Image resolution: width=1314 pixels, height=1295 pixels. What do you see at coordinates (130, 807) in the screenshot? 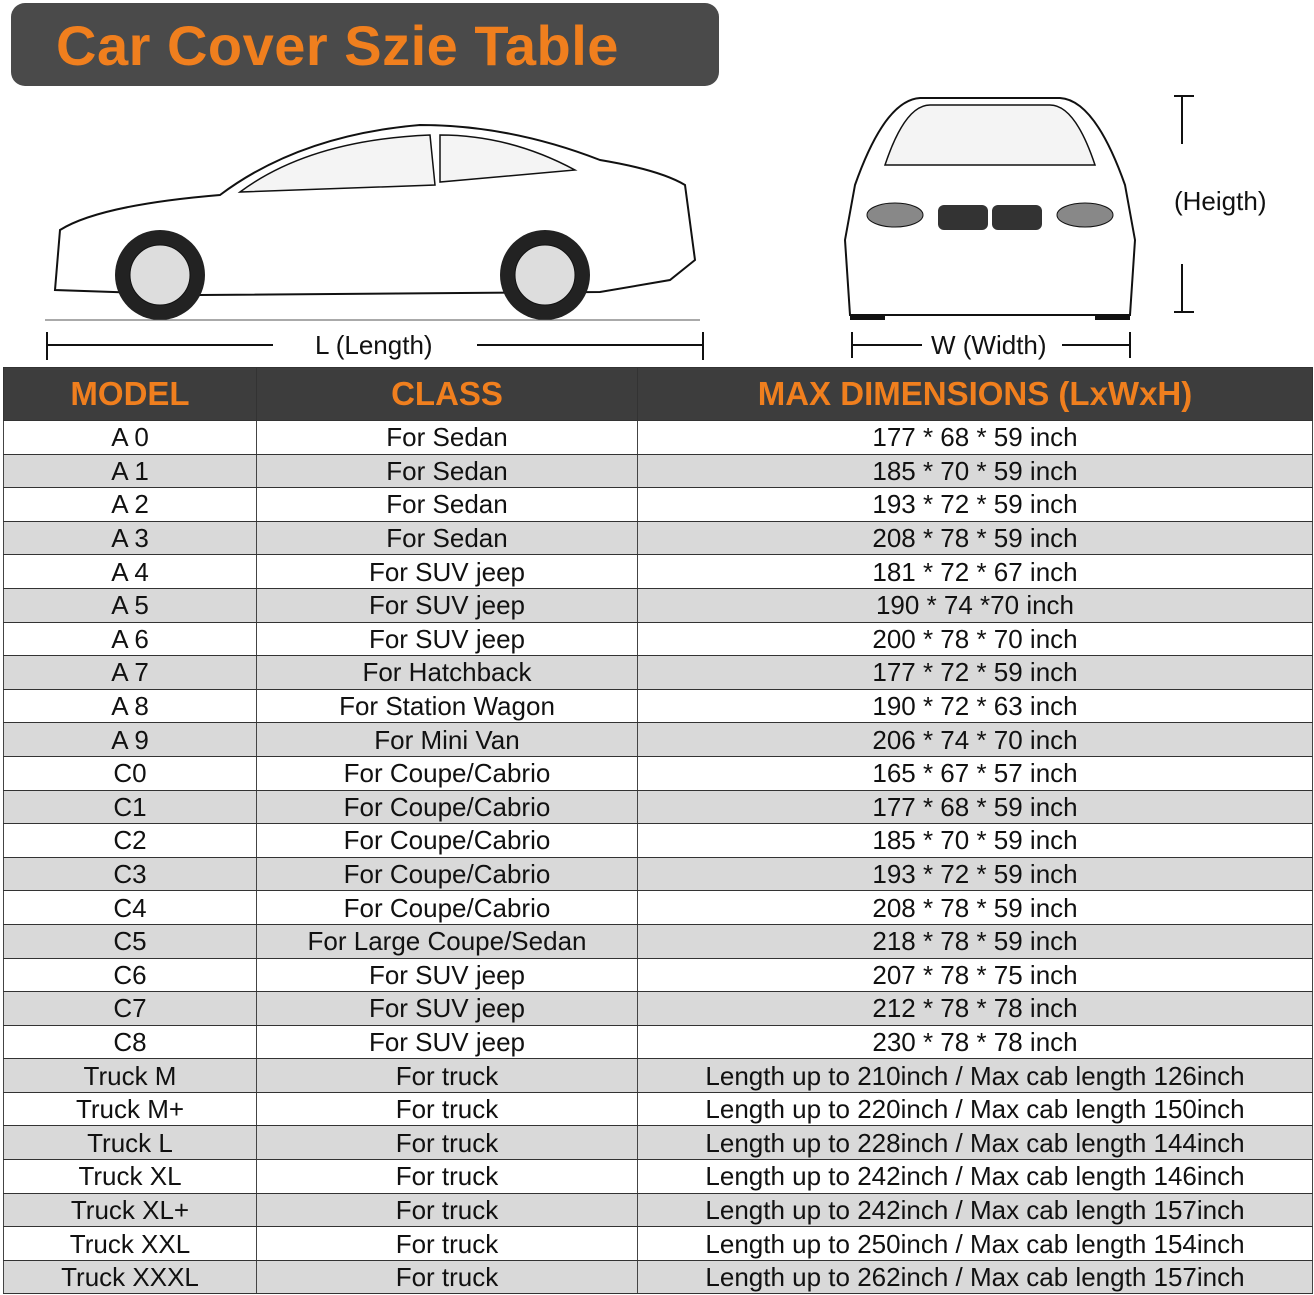
I see `model-cell: C1` at bounding box center [130, 807].